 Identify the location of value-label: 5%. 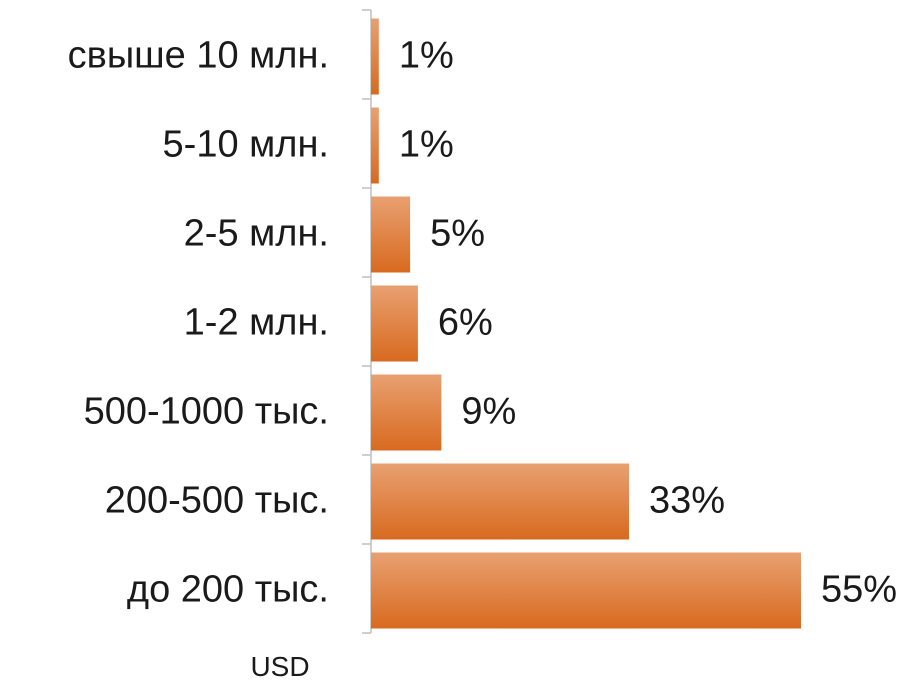
(457, 234).